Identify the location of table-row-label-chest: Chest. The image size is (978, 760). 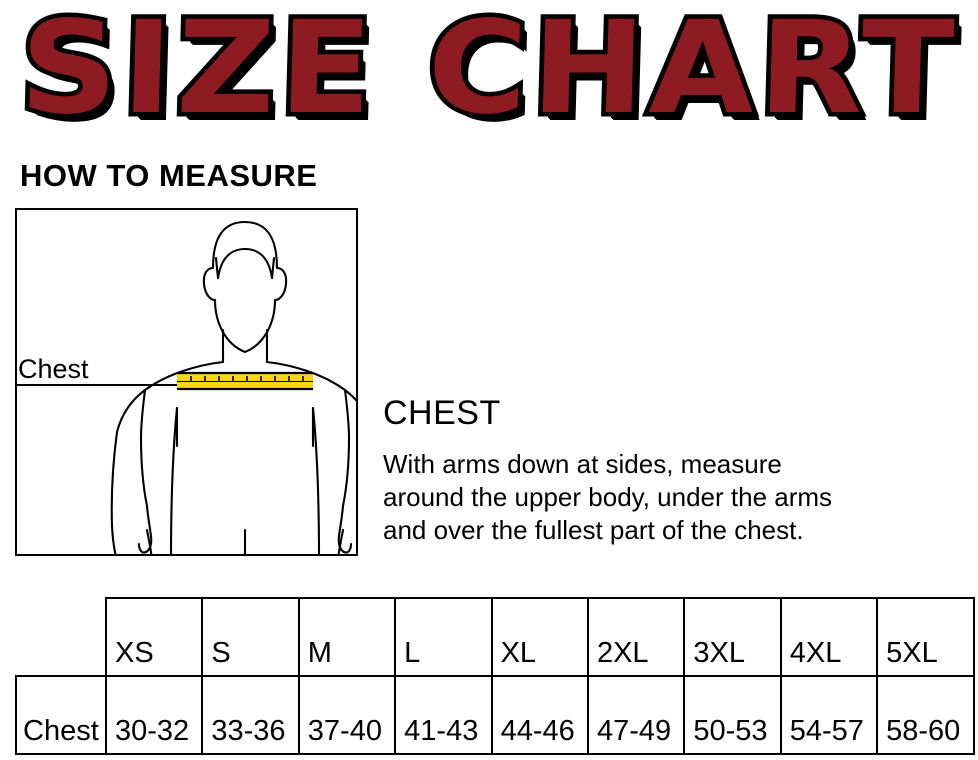
(61, 715).